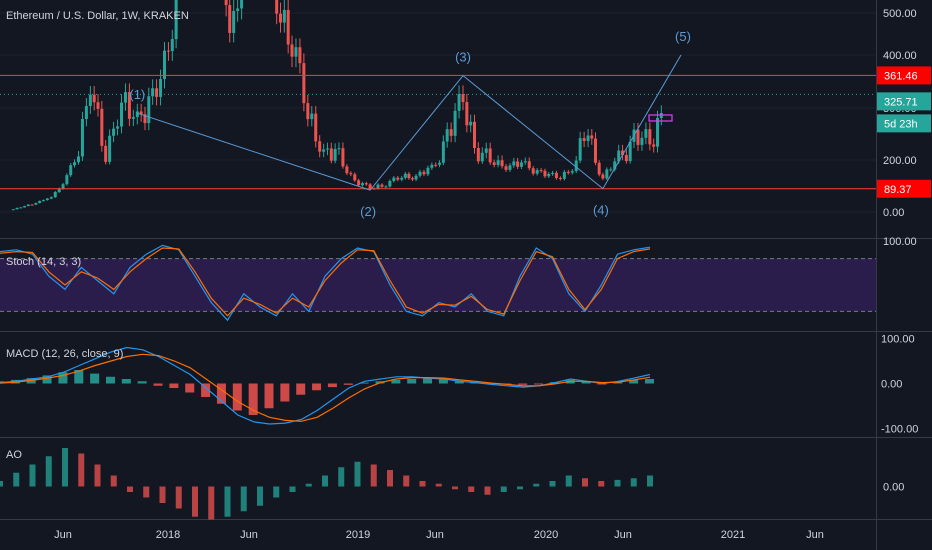 This screenshot has height=550, width=932. What do you see at coordinates (137, 94) in the screenshot?
I see `wave-label-1: (1)` at bounding box center [137, 94].